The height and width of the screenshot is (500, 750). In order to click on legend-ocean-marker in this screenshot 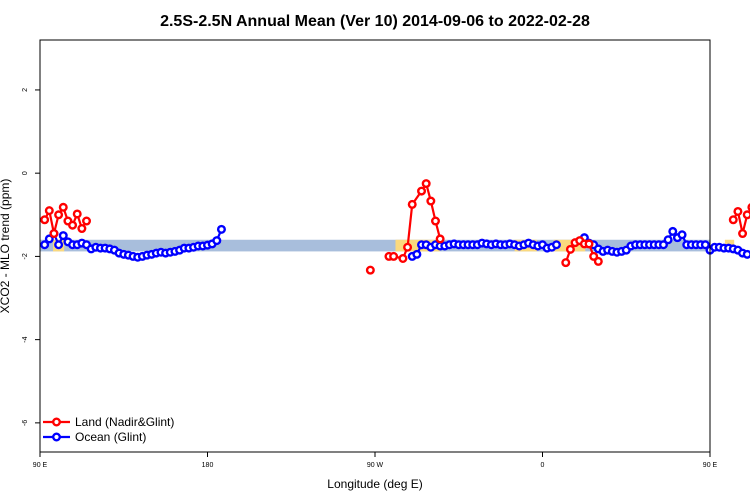, I will do `click(57, 437)`.